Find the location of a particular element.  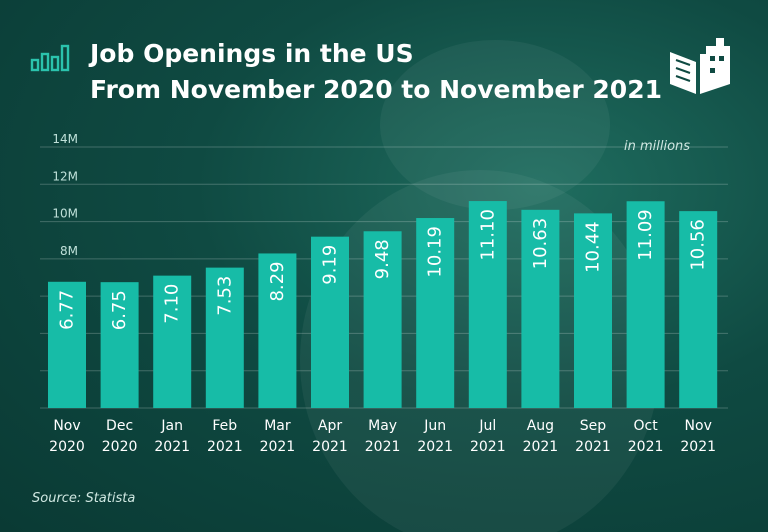

source-note: Source: Statista is located at coordinates (84, 498).